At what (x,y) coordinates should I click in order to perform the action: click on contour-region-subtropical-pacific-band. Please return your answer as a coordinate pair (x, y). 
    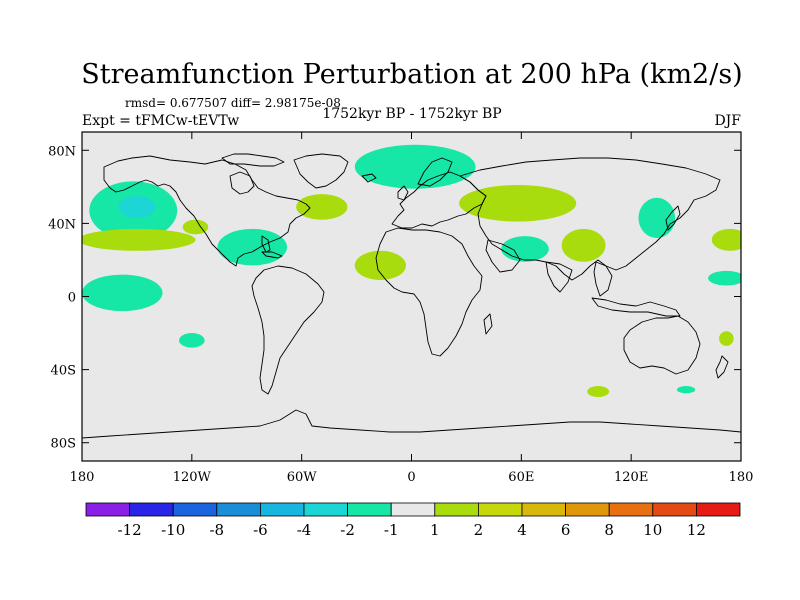
    Looking at the image, I should click on (139, 239).